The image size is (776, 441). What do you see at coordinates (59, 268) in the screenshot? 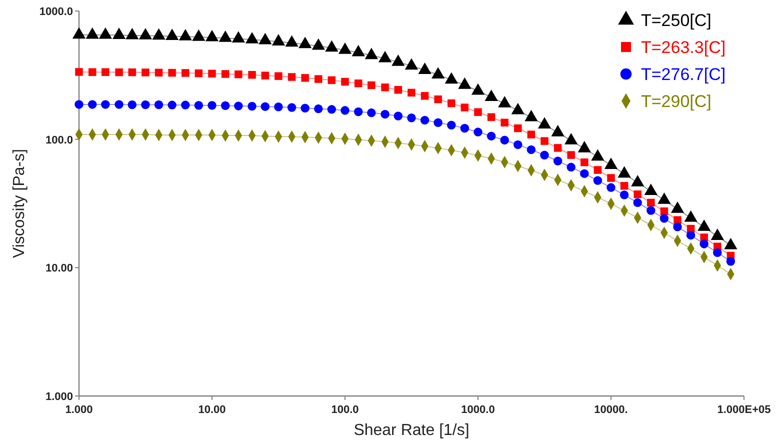
I see `y-tick-label: 10.00` at bounding box center [59, 268].